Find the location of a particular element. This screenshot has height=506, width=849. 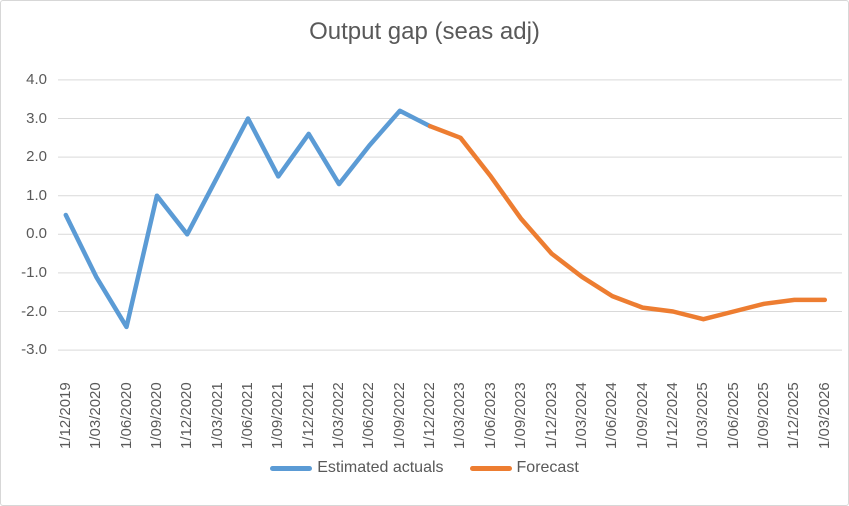

x-axis-category-label: 1/06/2025 is located at coordinates (733, 415).